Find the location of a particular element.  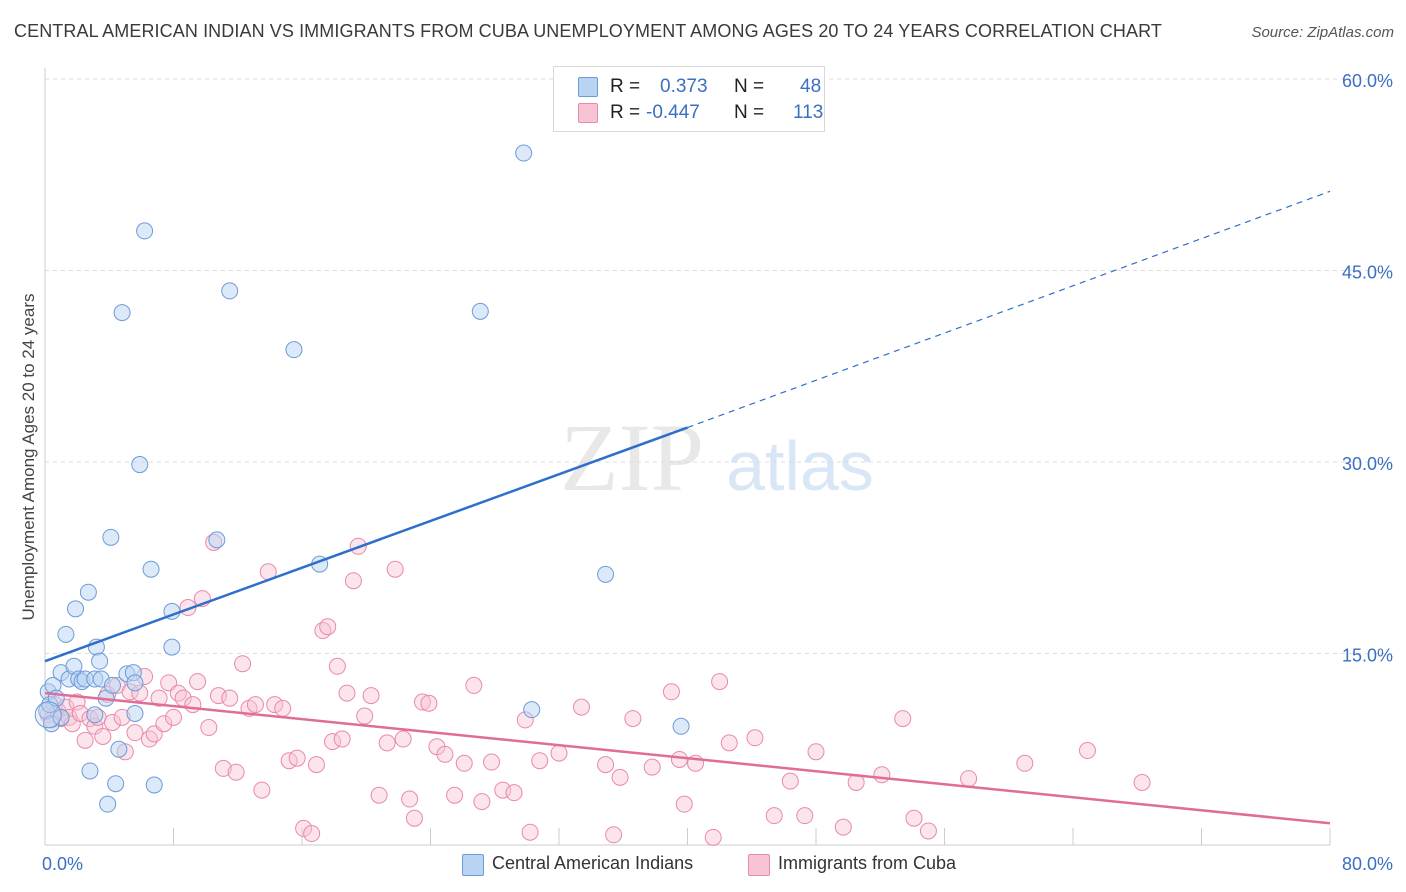

trend-line-pink is located at coordinates (687, 758).